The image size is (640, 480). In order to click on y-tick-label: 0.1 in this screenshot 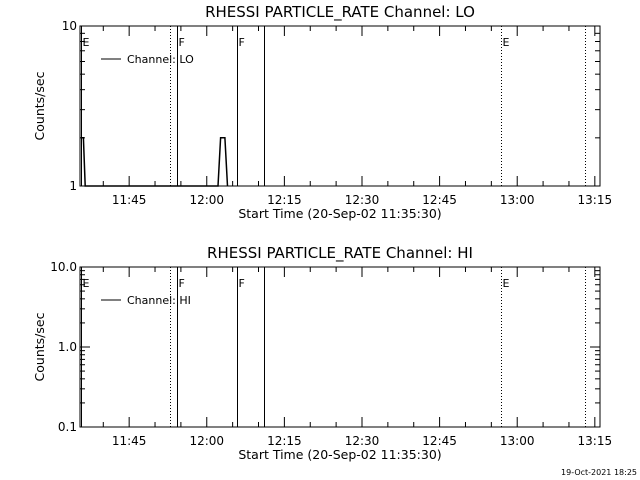, I will do `click(67, 427)`.